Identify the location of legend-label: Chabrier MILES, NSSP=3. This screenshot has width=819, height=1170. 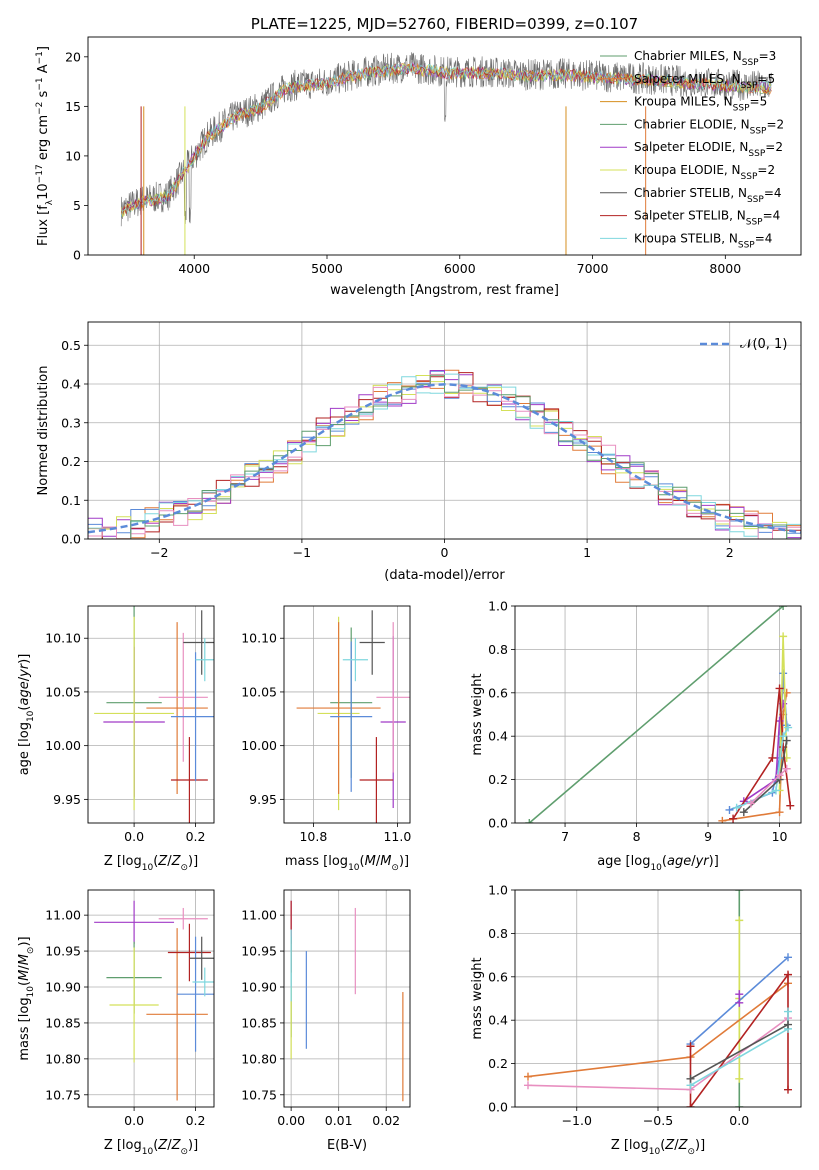
(705, 58).